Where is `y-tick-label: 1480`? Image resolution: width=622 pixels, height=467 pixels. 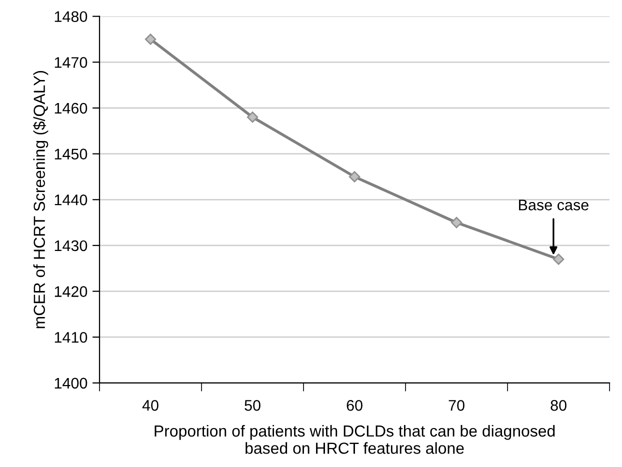 y-tick-label: 1480 is located at coordinates (71, 16).